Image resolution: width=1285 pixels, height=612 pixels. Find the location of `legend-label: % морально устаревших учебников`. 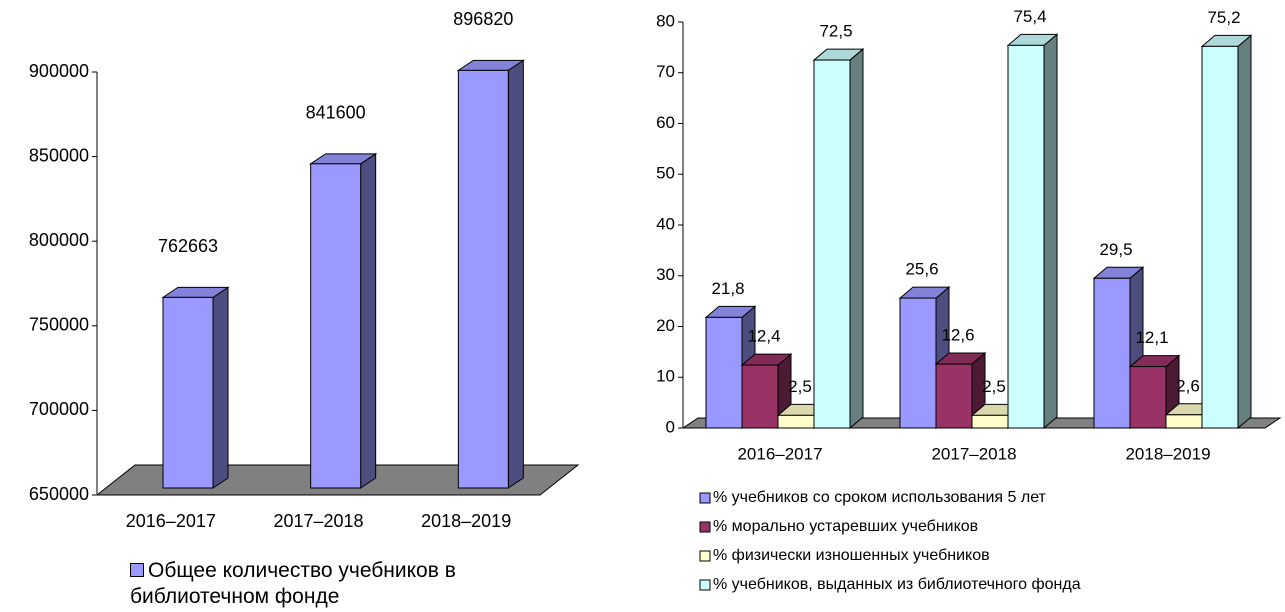

legend-label: % морально устаревших учебников is located at coordinates (845, 526).